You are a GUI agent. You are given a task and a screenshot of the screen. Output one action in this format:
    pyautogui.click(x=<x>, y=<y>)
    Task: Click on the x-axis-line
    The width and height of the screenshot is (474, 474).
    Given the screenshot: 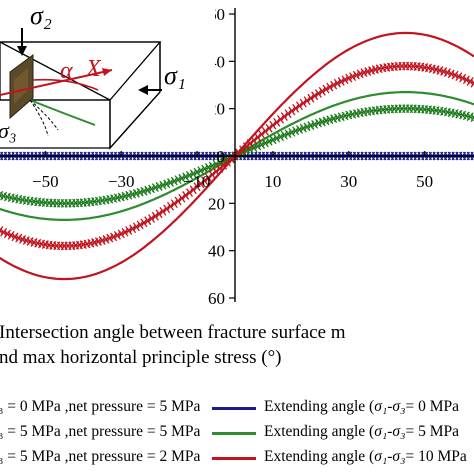 What is the action you would take?
    pyautogui.click(x=56, y=82)
    